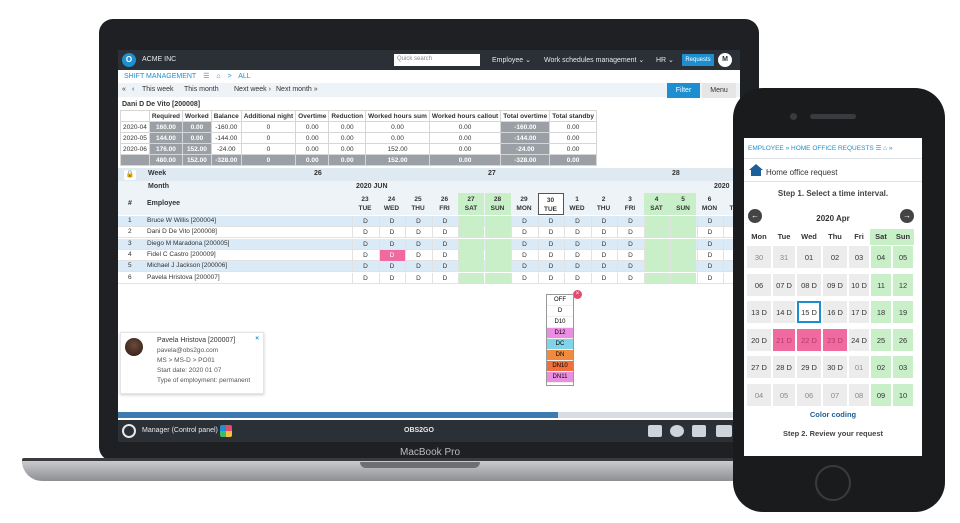  I want to click on calendar-day: 09, so click(881, 394).